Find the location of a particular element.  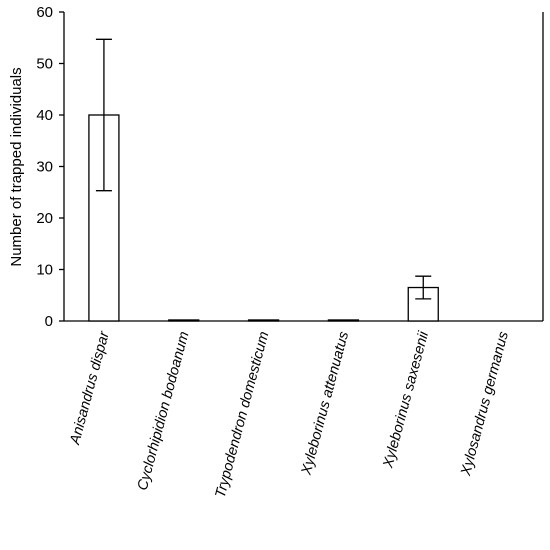

category-label: Cyclorhipidion bodoanum is located at coordinates (164, 411).